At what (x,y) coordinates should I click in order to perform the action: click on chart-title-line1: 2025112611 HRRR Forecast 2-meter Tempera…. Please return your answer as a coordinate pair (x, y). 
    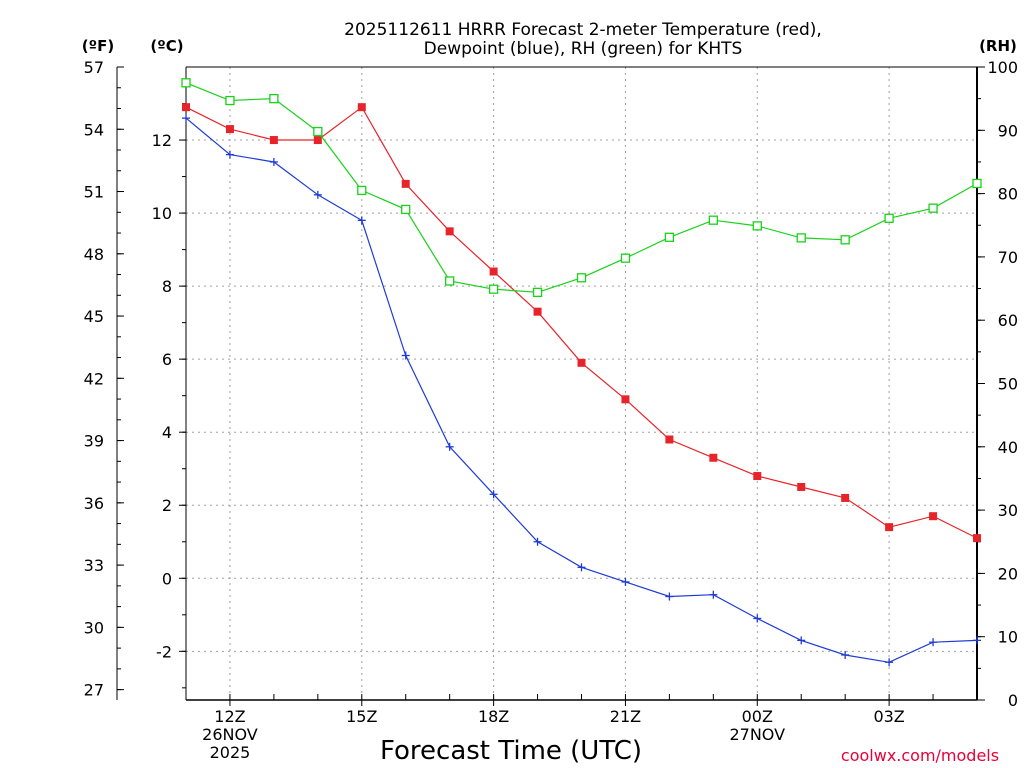
    Looking at the image, I should click on (583, 30).